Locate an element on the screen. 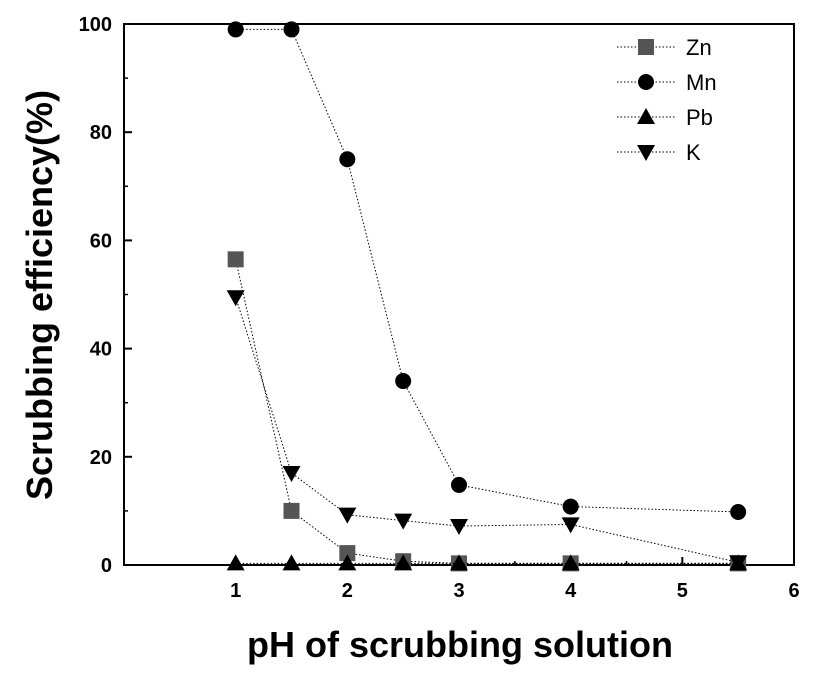  y-tick-label: 0 is located at coordinates (106, 566).